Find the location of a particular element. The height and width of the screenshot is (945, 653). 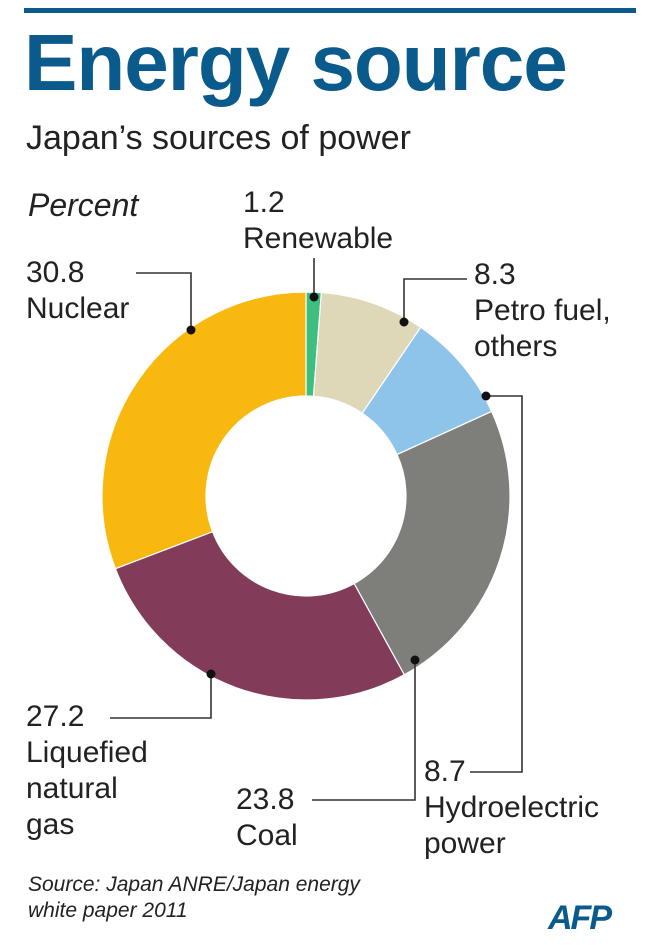

source-line-2: white paper 2011 is located at coordinates (108, 910).